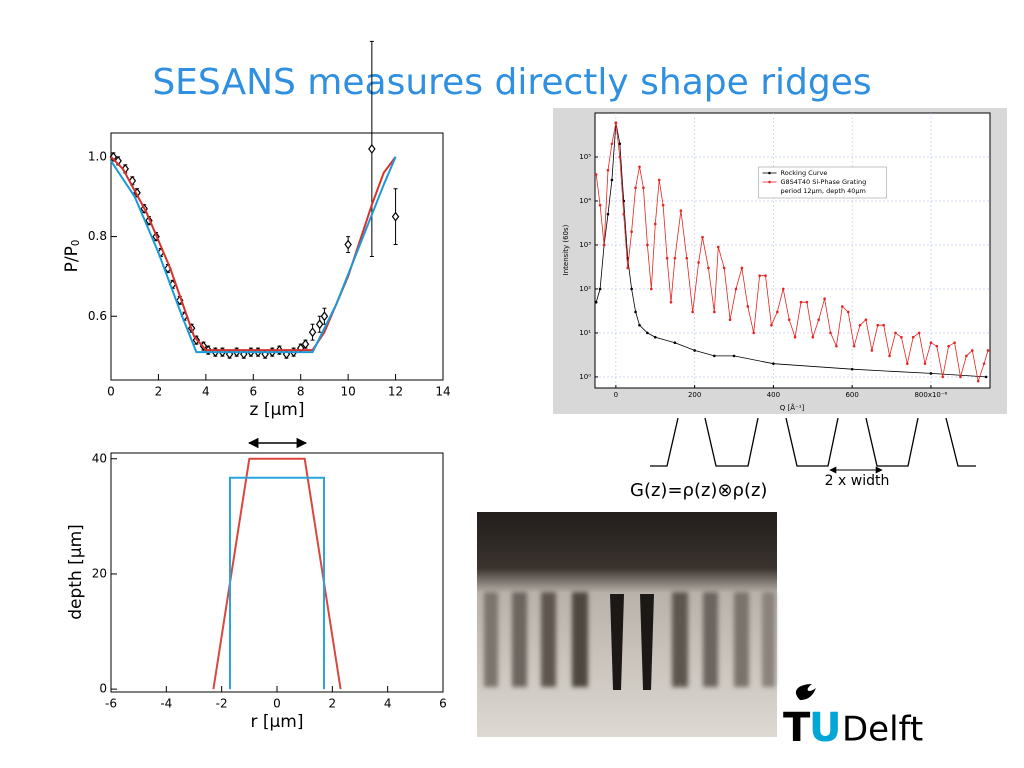 Image resolution: width=1024 pixels, height=768 pixels. What do you see at coordinates (97, 316) in the screenshot?
I see `y-tick-label: 0.6` at bounding box center [97, 316].